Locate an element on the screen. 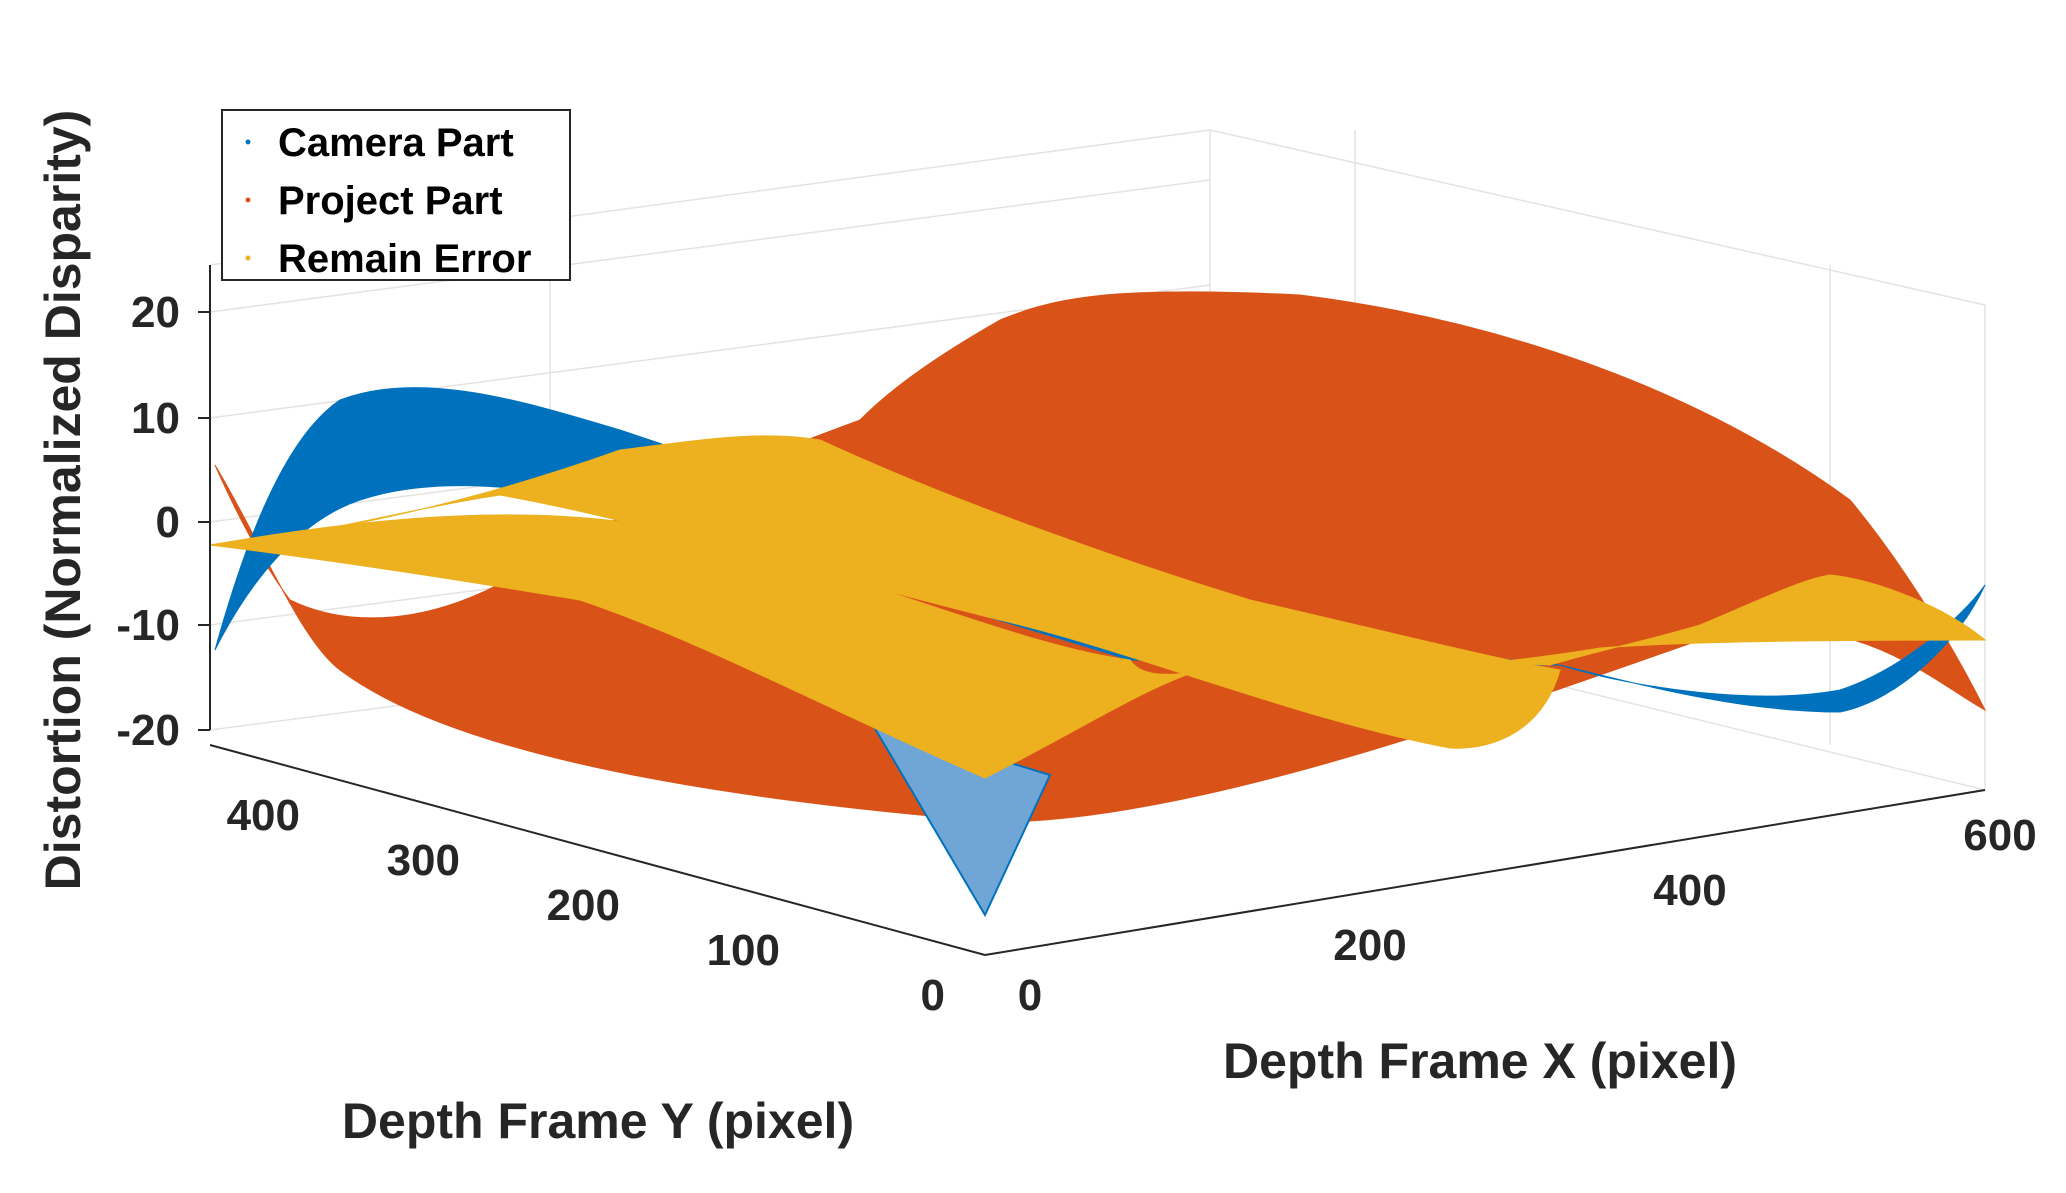 This screenshot has width=2066, height=1193. y-axis-line is located at coordinates (597, 850).